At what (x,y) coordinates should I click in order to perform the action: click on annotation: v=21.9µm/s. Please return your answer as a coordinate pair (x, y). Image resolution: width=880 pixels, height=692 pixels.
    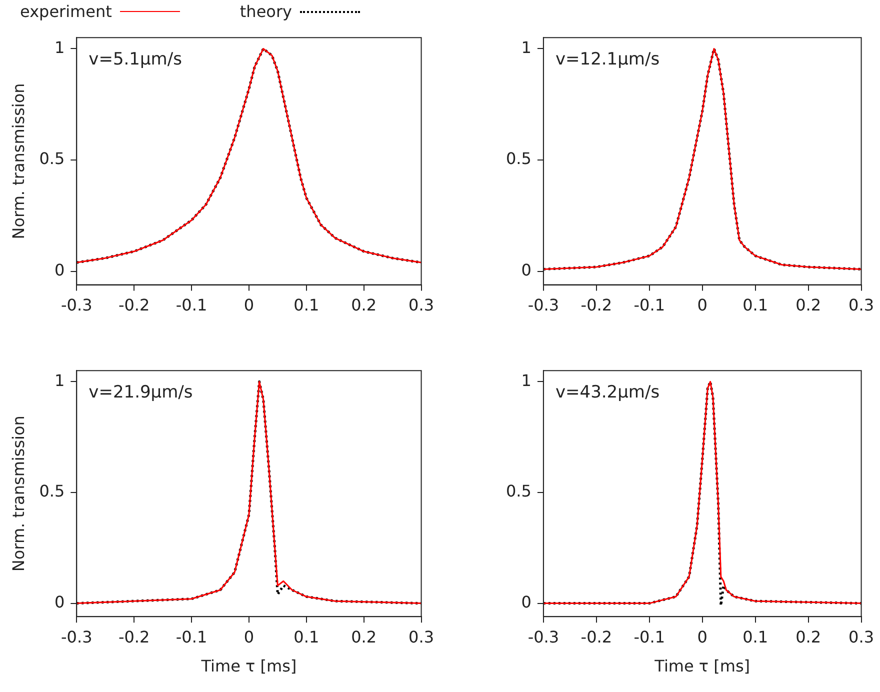
    Looking at the image, I should click on (140, 392).